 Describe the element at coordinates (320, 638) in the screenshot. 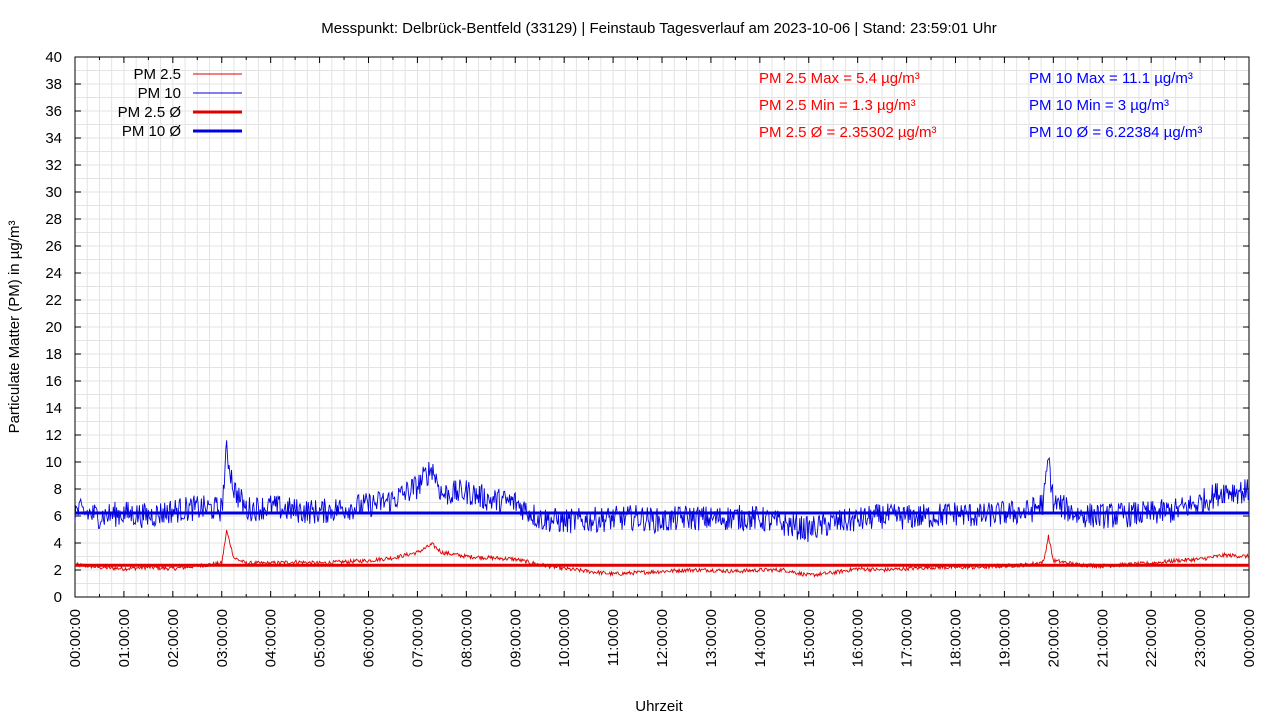

I see `x-tick-label: 05:00:00` at that location.